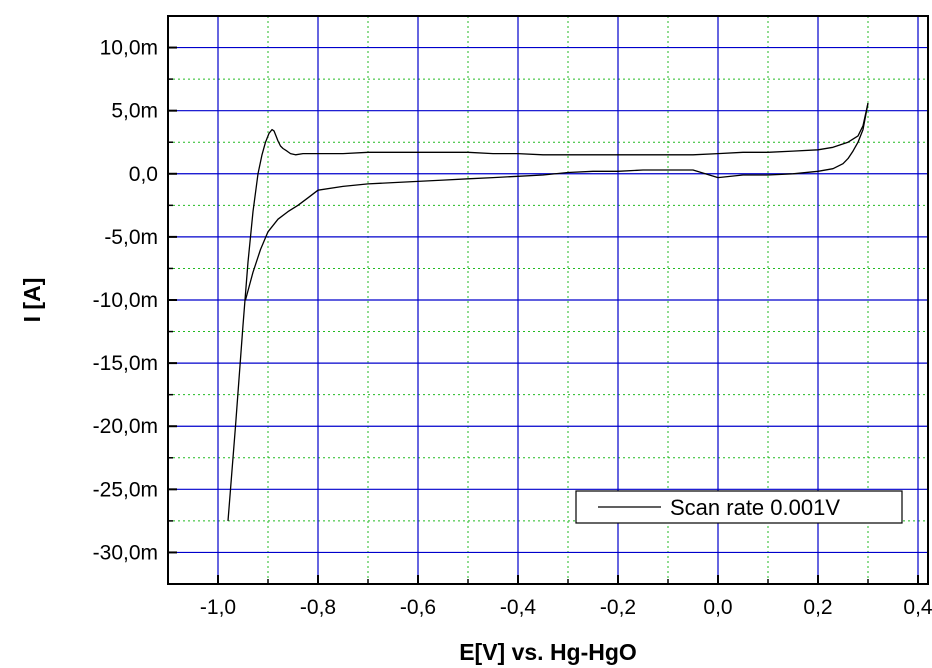  Describe the element at coordinates (717, 607) in the screenshot. I see `x-tick-label: 0,0` at that location.